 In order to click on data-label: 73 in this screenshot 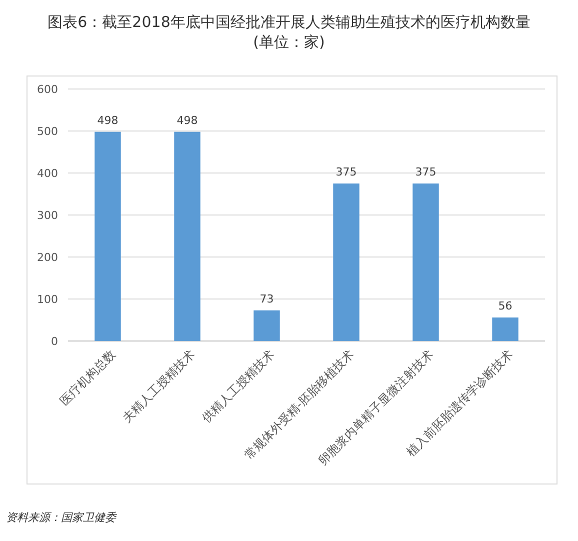, I will do `click(267, 299)`.